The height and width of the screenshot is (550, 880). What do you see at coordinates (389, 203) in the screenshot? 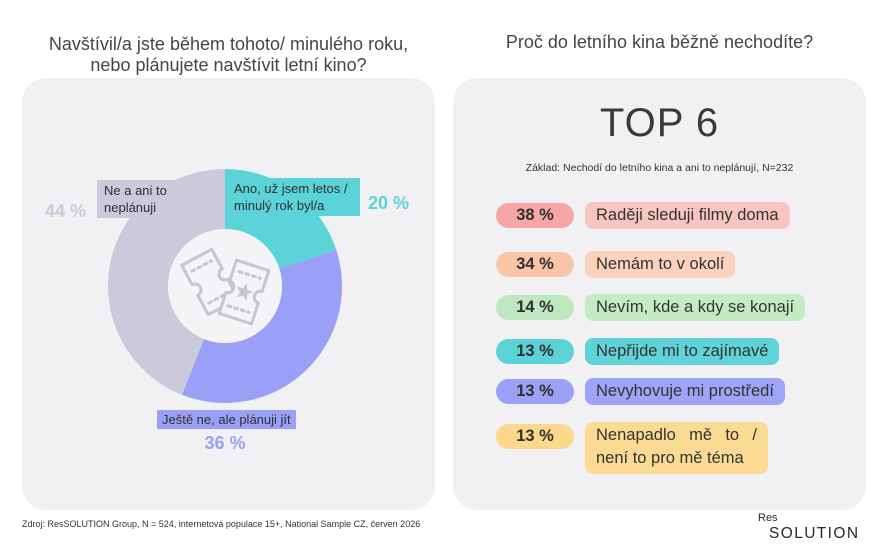
I see `slice-value-yes: 20 %` at bounding box center [389, 203].